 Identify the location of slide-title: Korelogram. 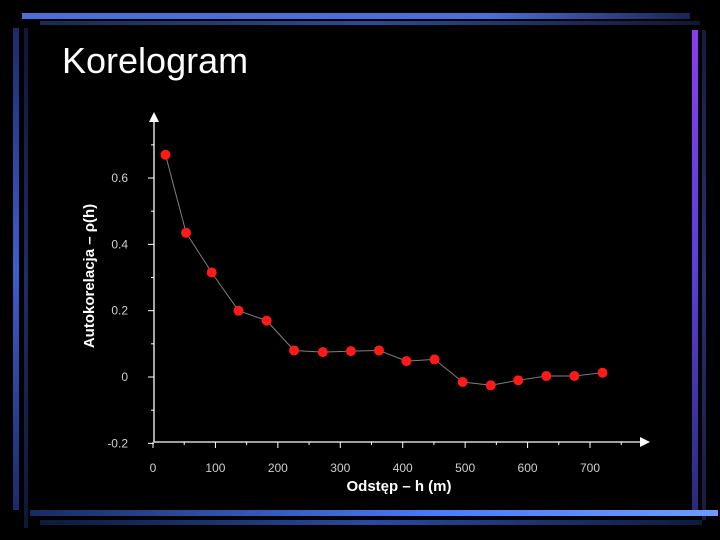
(155, 60).